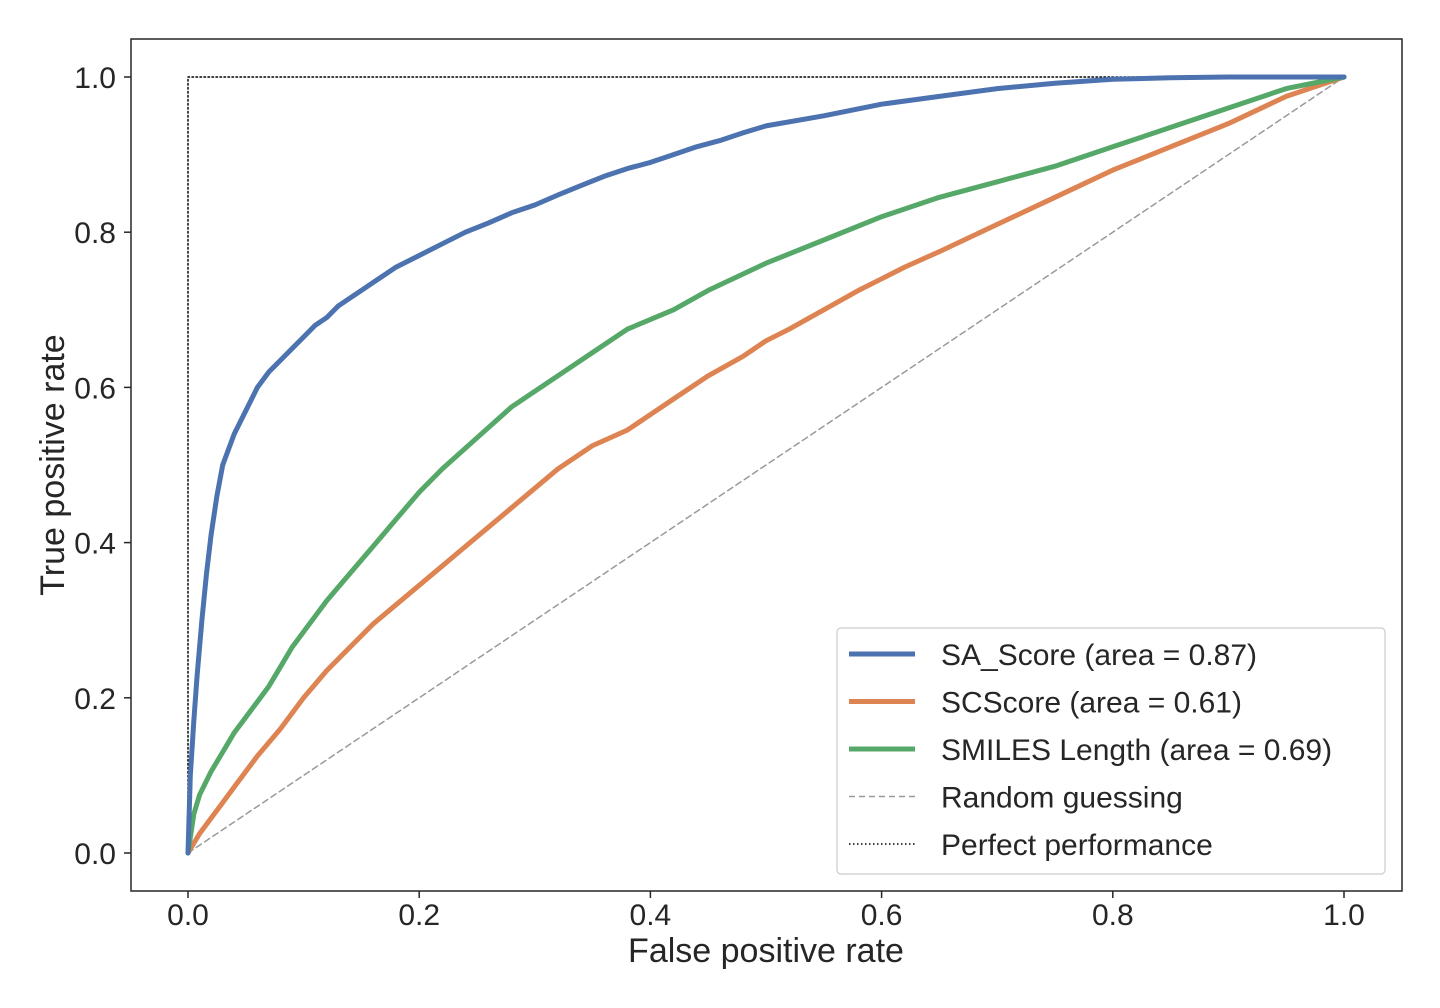  Describe the element at coordinates (188, 915) in the screenshot. I see `x-tick-label: 0.0` at that location.